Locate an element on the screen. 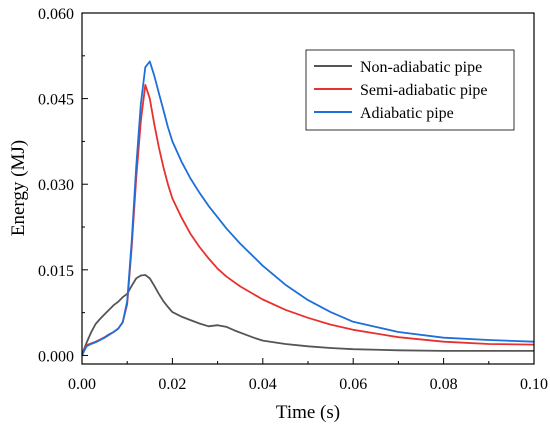 The width and height of the screenshot is (550, 435). y-tick-label: 0.045 is located at coordinates (56, 100).